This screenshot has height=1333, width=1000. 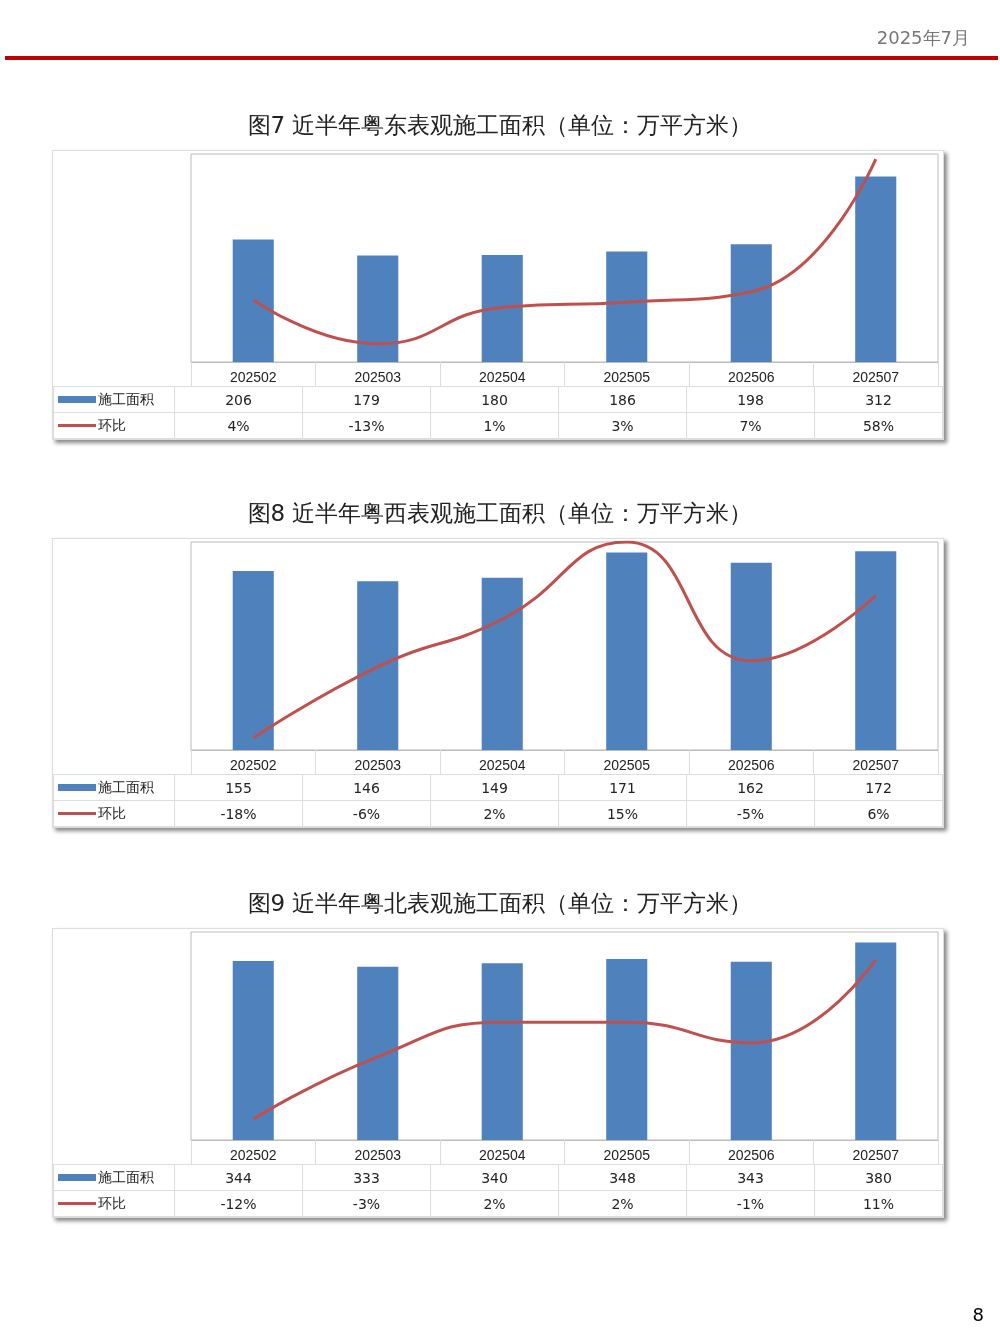 I want to click on data-label: 7%, so click(x=750, y=425).